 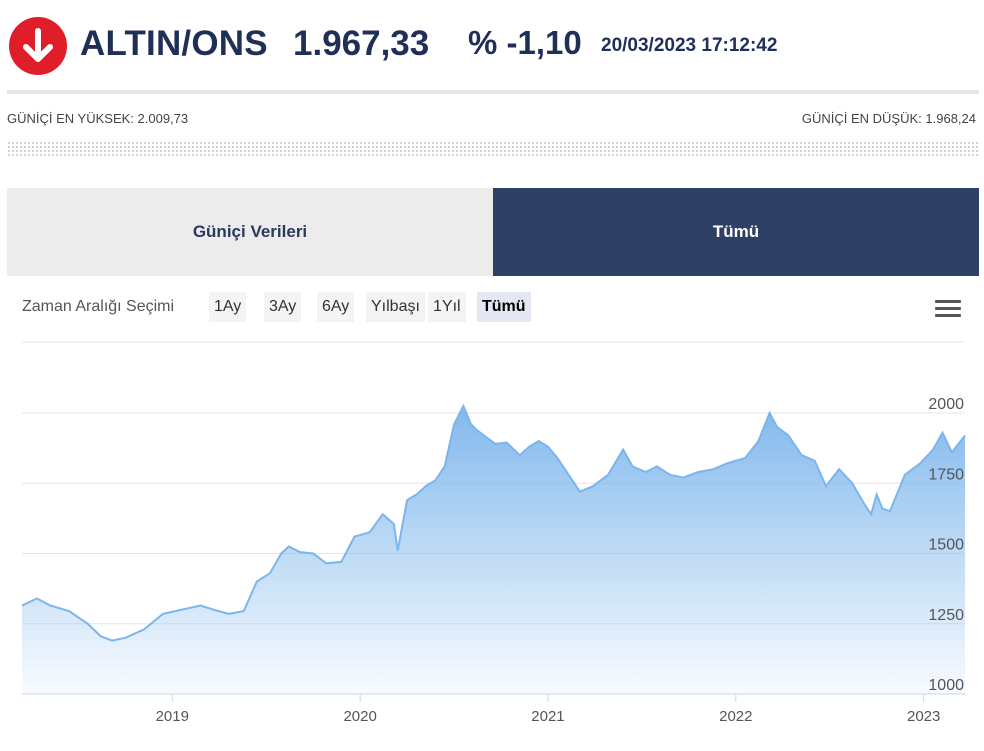 What do you see at coordinates (38, 46) in the screenshot?
I see `arrow-down-circle-icon` at bounding box center [38, 46].